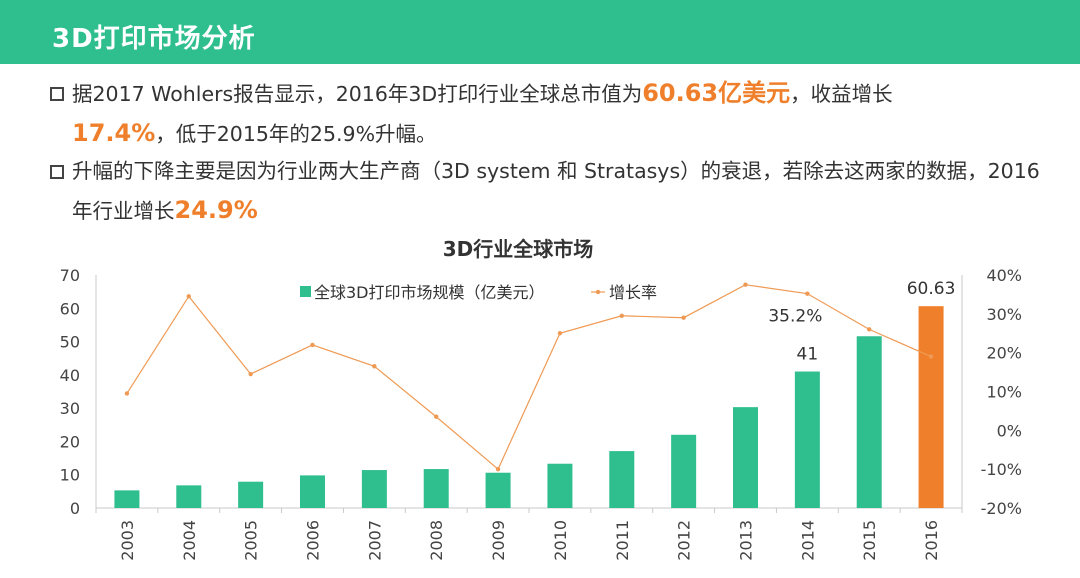 This screenshot has width=1080, height=578. Describe the element at coordinates (189, 540) in the screenshot. I see `x-tick-label: 2004` at that location.